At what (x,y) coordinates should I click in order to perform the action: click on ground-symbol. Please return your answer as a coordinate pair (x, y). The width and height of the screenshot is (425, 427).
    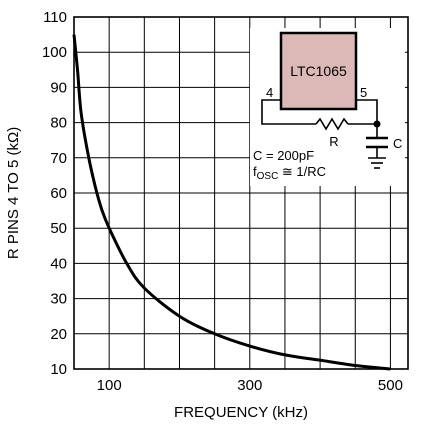
    Looking at the image, I should click on (377, 163).